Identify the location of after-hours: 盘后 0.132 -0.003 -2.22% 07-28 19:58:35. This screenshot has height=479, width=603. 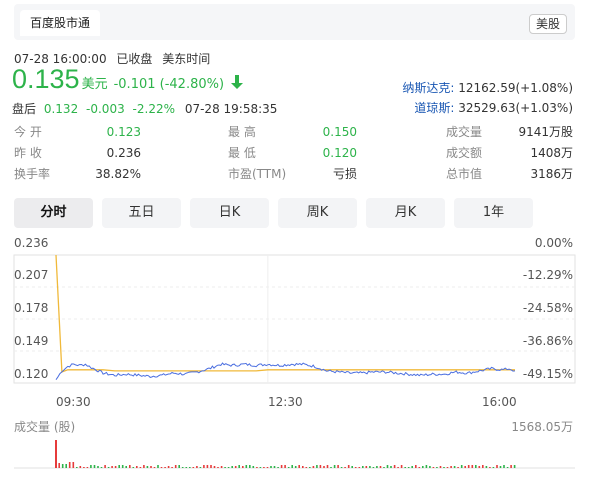
(144, 108).